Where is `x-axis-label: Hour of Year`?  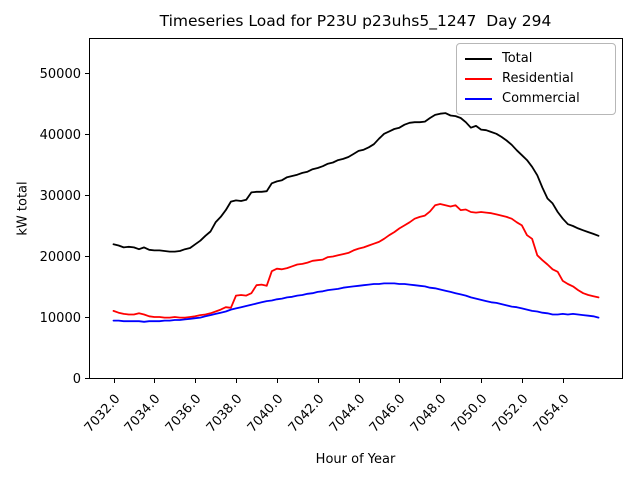
x-axis-label: Hour of Year is located at coordinates (355, 459).